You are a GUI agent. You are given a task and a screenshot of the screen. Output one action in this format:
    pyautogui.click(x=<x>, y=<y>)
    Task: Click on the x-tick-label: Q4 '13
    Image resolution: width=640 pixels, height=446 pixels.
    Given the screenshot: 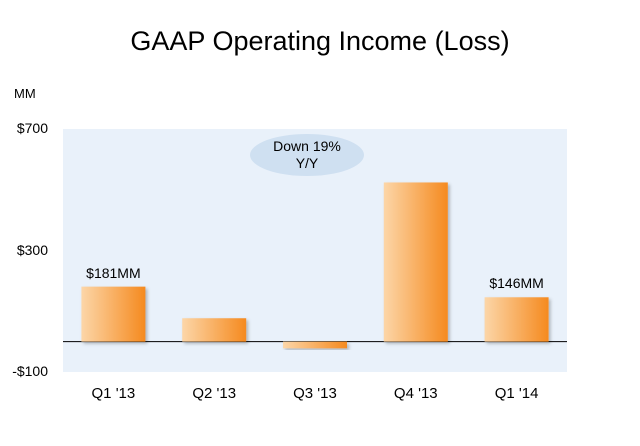 What is the action you would take?
    pyautogui.click(x=415, y=393)
    